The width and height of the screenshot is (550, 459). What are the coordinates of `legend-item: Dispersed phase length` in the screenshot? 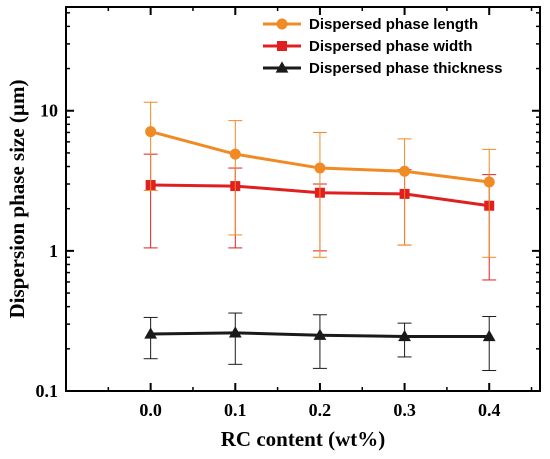 It's located at (370, 24).